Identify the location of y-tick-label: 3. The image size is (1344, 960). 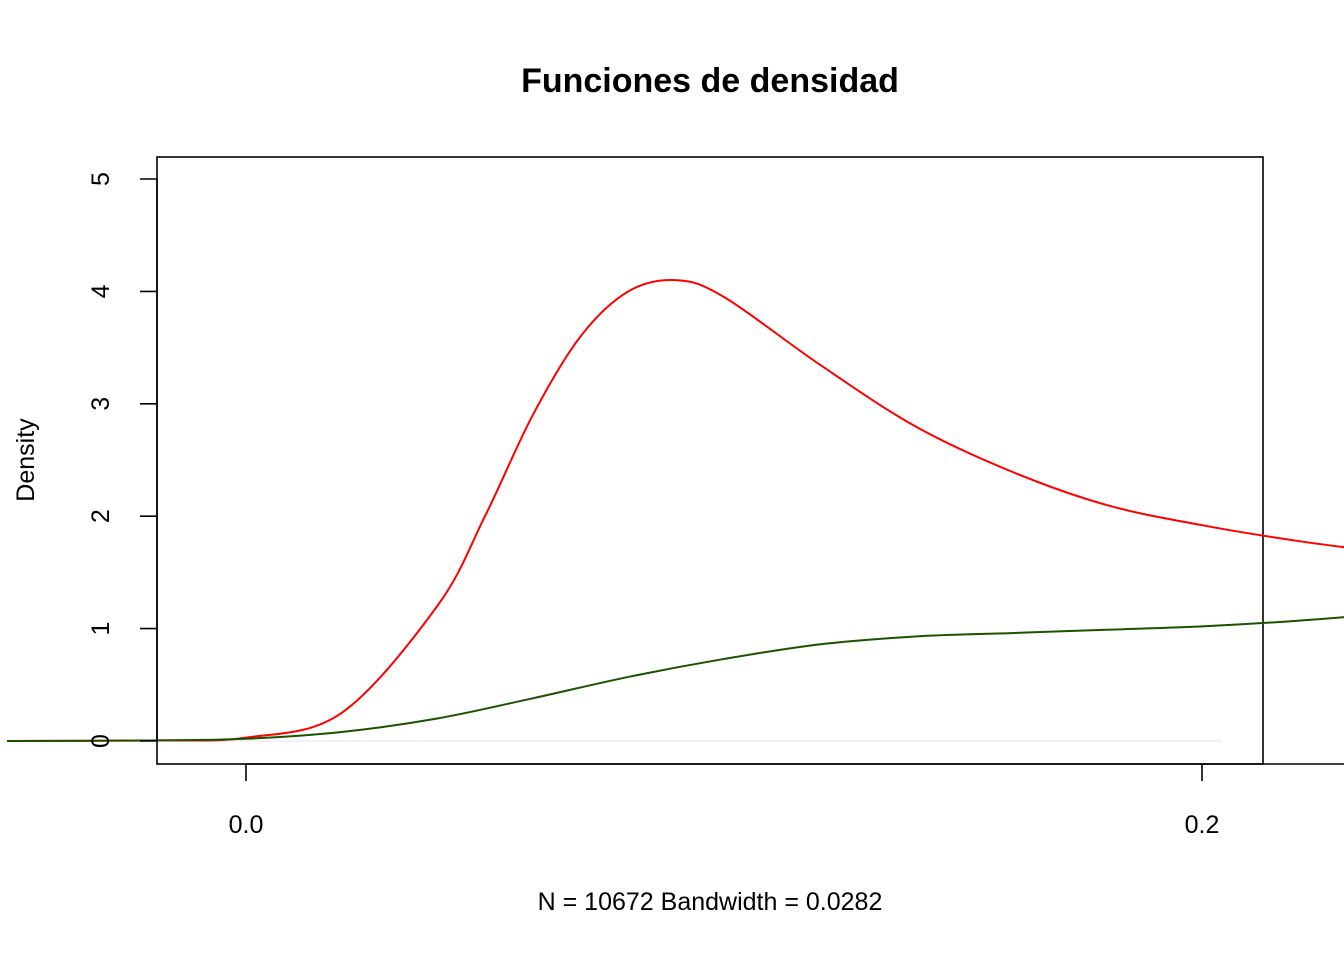
(101, 404).